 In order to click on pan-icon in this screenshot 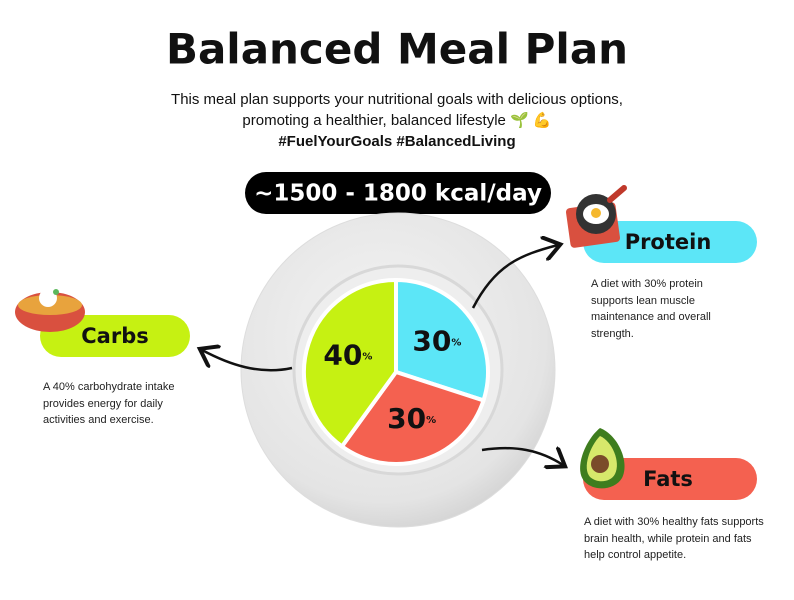, I will do `click(596, 216)`.